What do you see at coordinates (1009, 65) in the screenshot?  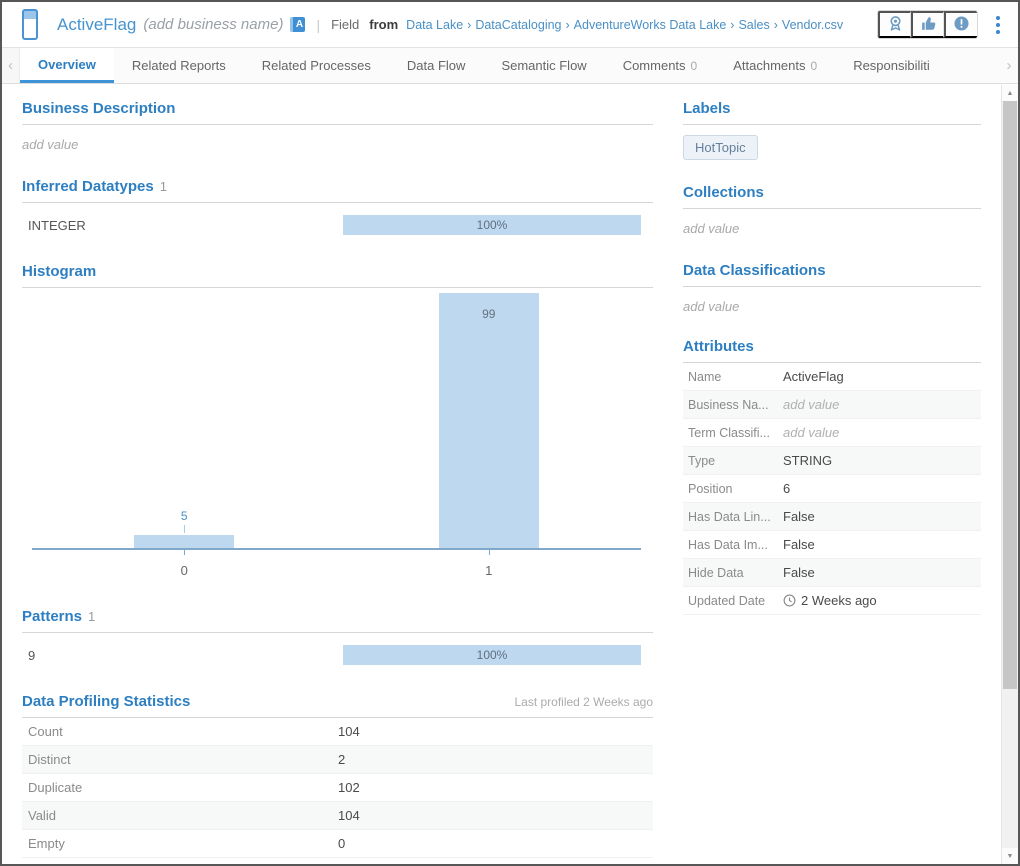 I see `tabs-scroll-right-icon: ›` at bounding box center [1009, 65].